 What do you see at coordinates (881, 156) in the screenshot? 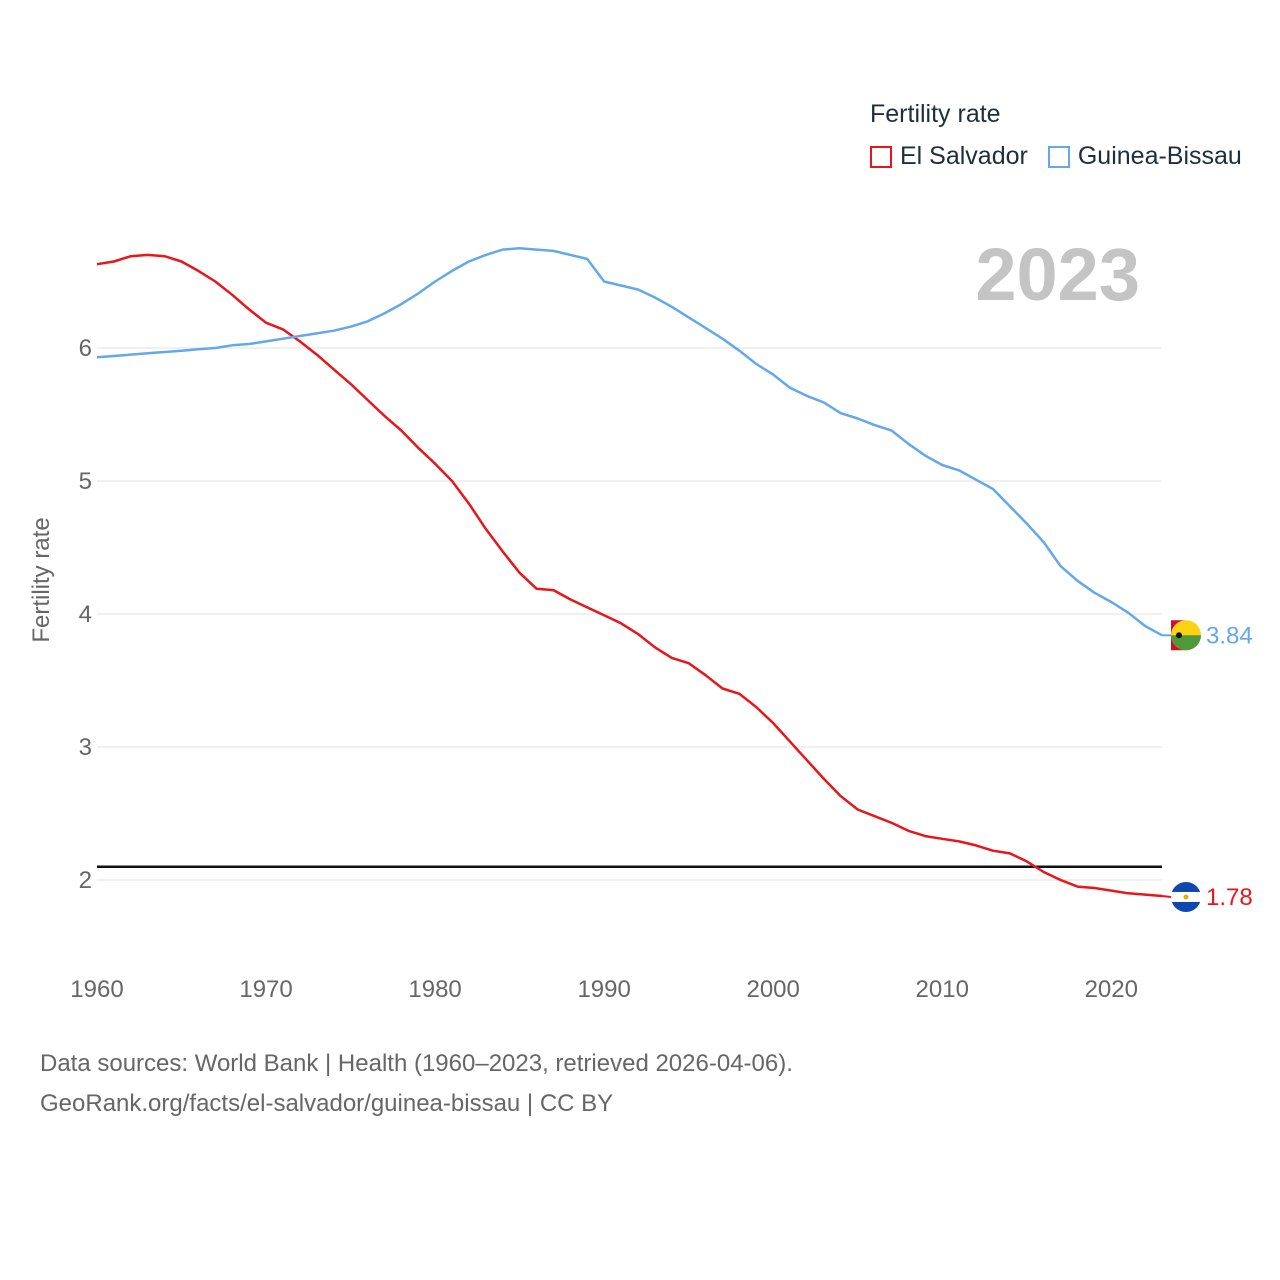
I see `legend-swatch-el-salvador` at bounding box center [881, 156].